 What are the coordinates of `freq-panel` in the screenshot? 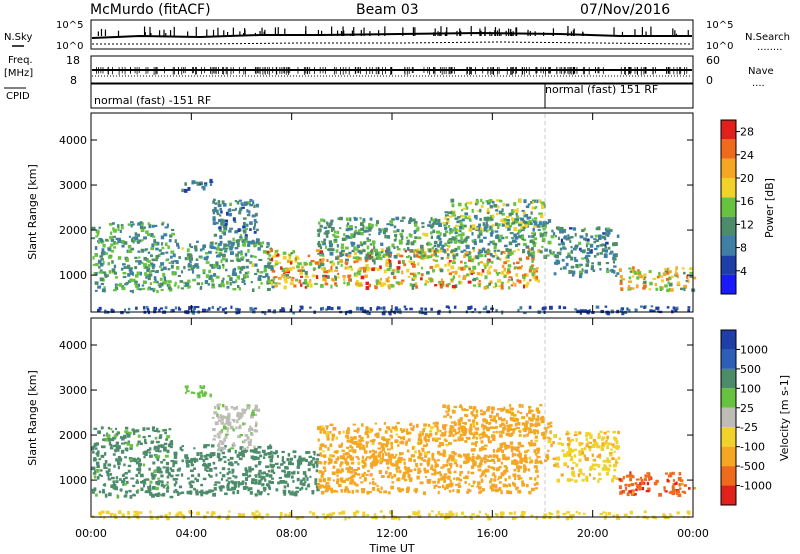 It's located at (392, 69).